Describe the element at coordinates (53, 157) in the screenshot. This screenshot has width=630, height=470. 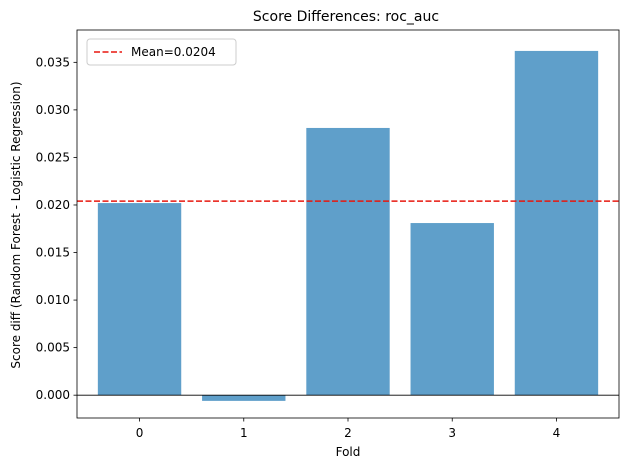
I see `y-tick-label: 0.025` at that location.